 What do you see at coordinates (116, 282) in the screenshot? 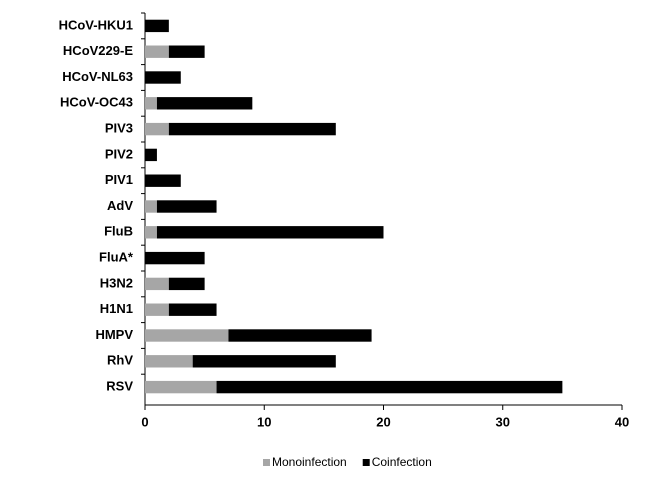
I see `y-tick-label: H3N2` at bounding box center [116, 282].